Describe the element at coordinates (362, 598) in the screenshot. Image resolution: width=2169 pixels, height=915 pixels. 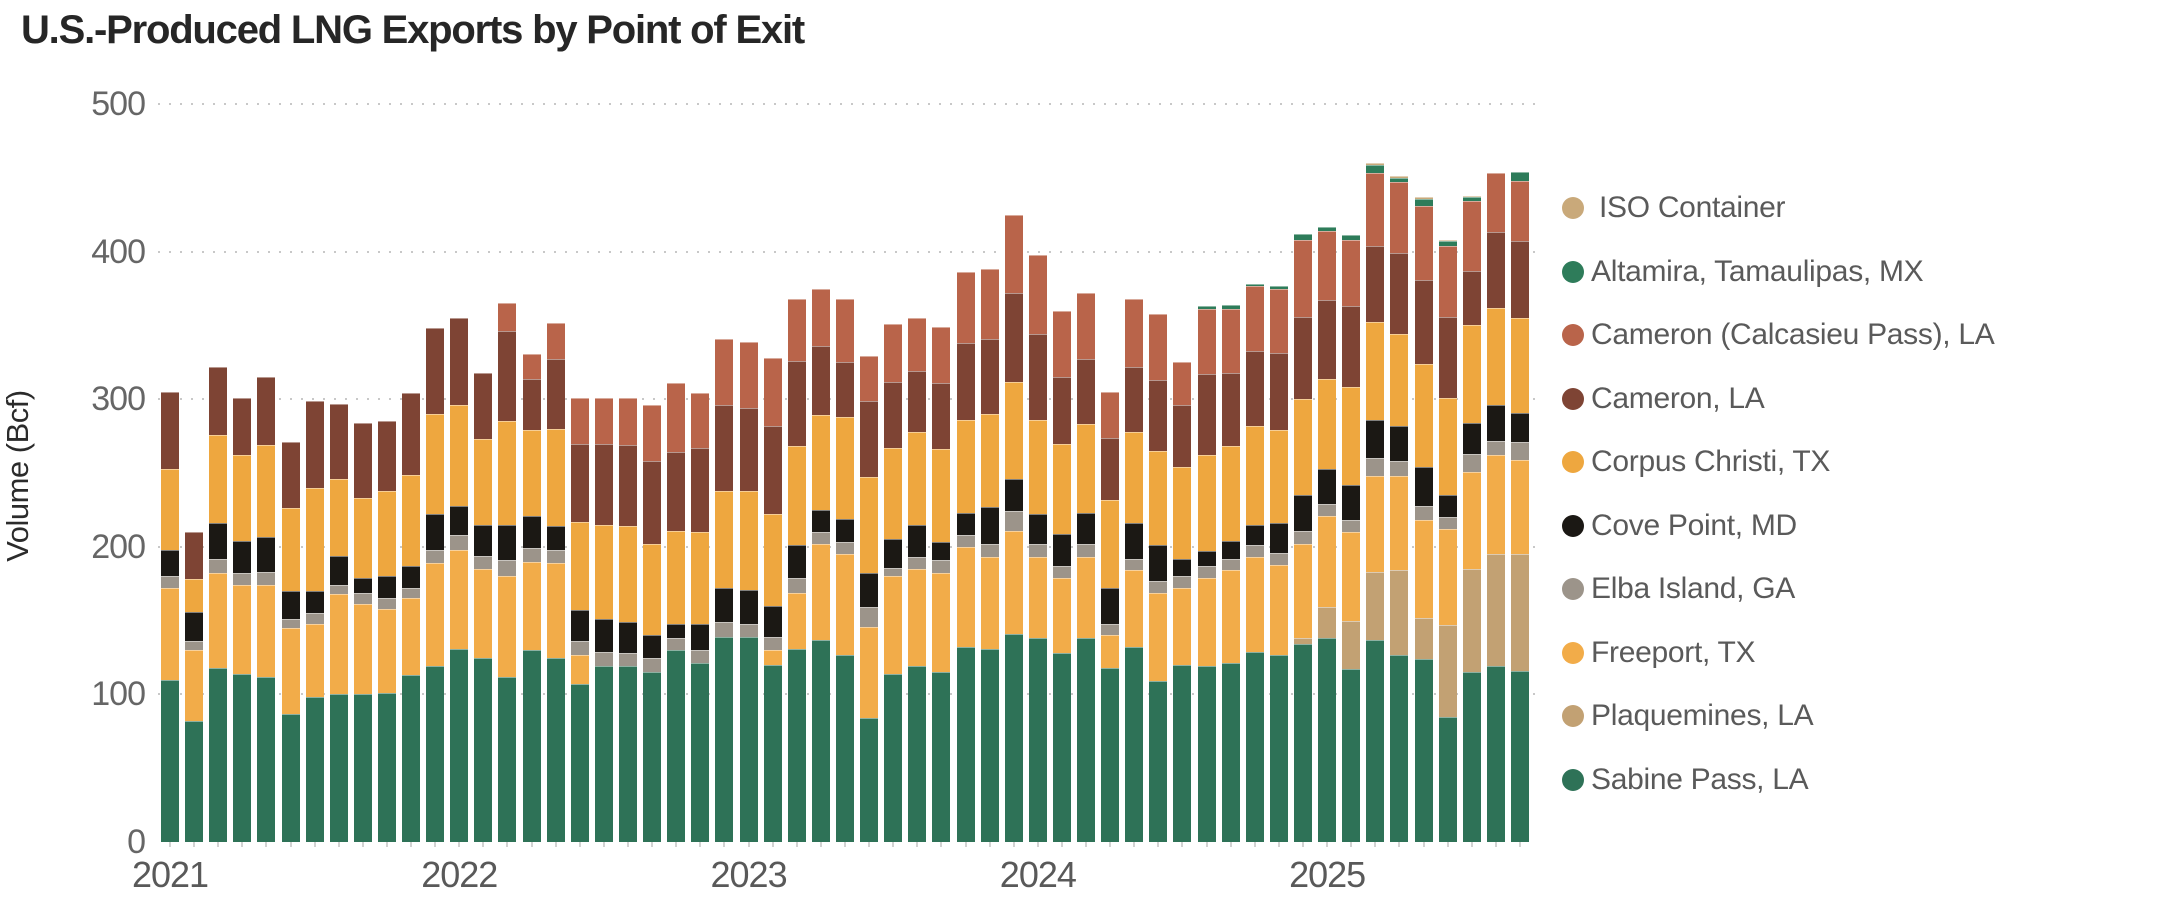
I see `segment-2021-09-elba-island-ga` at that location.